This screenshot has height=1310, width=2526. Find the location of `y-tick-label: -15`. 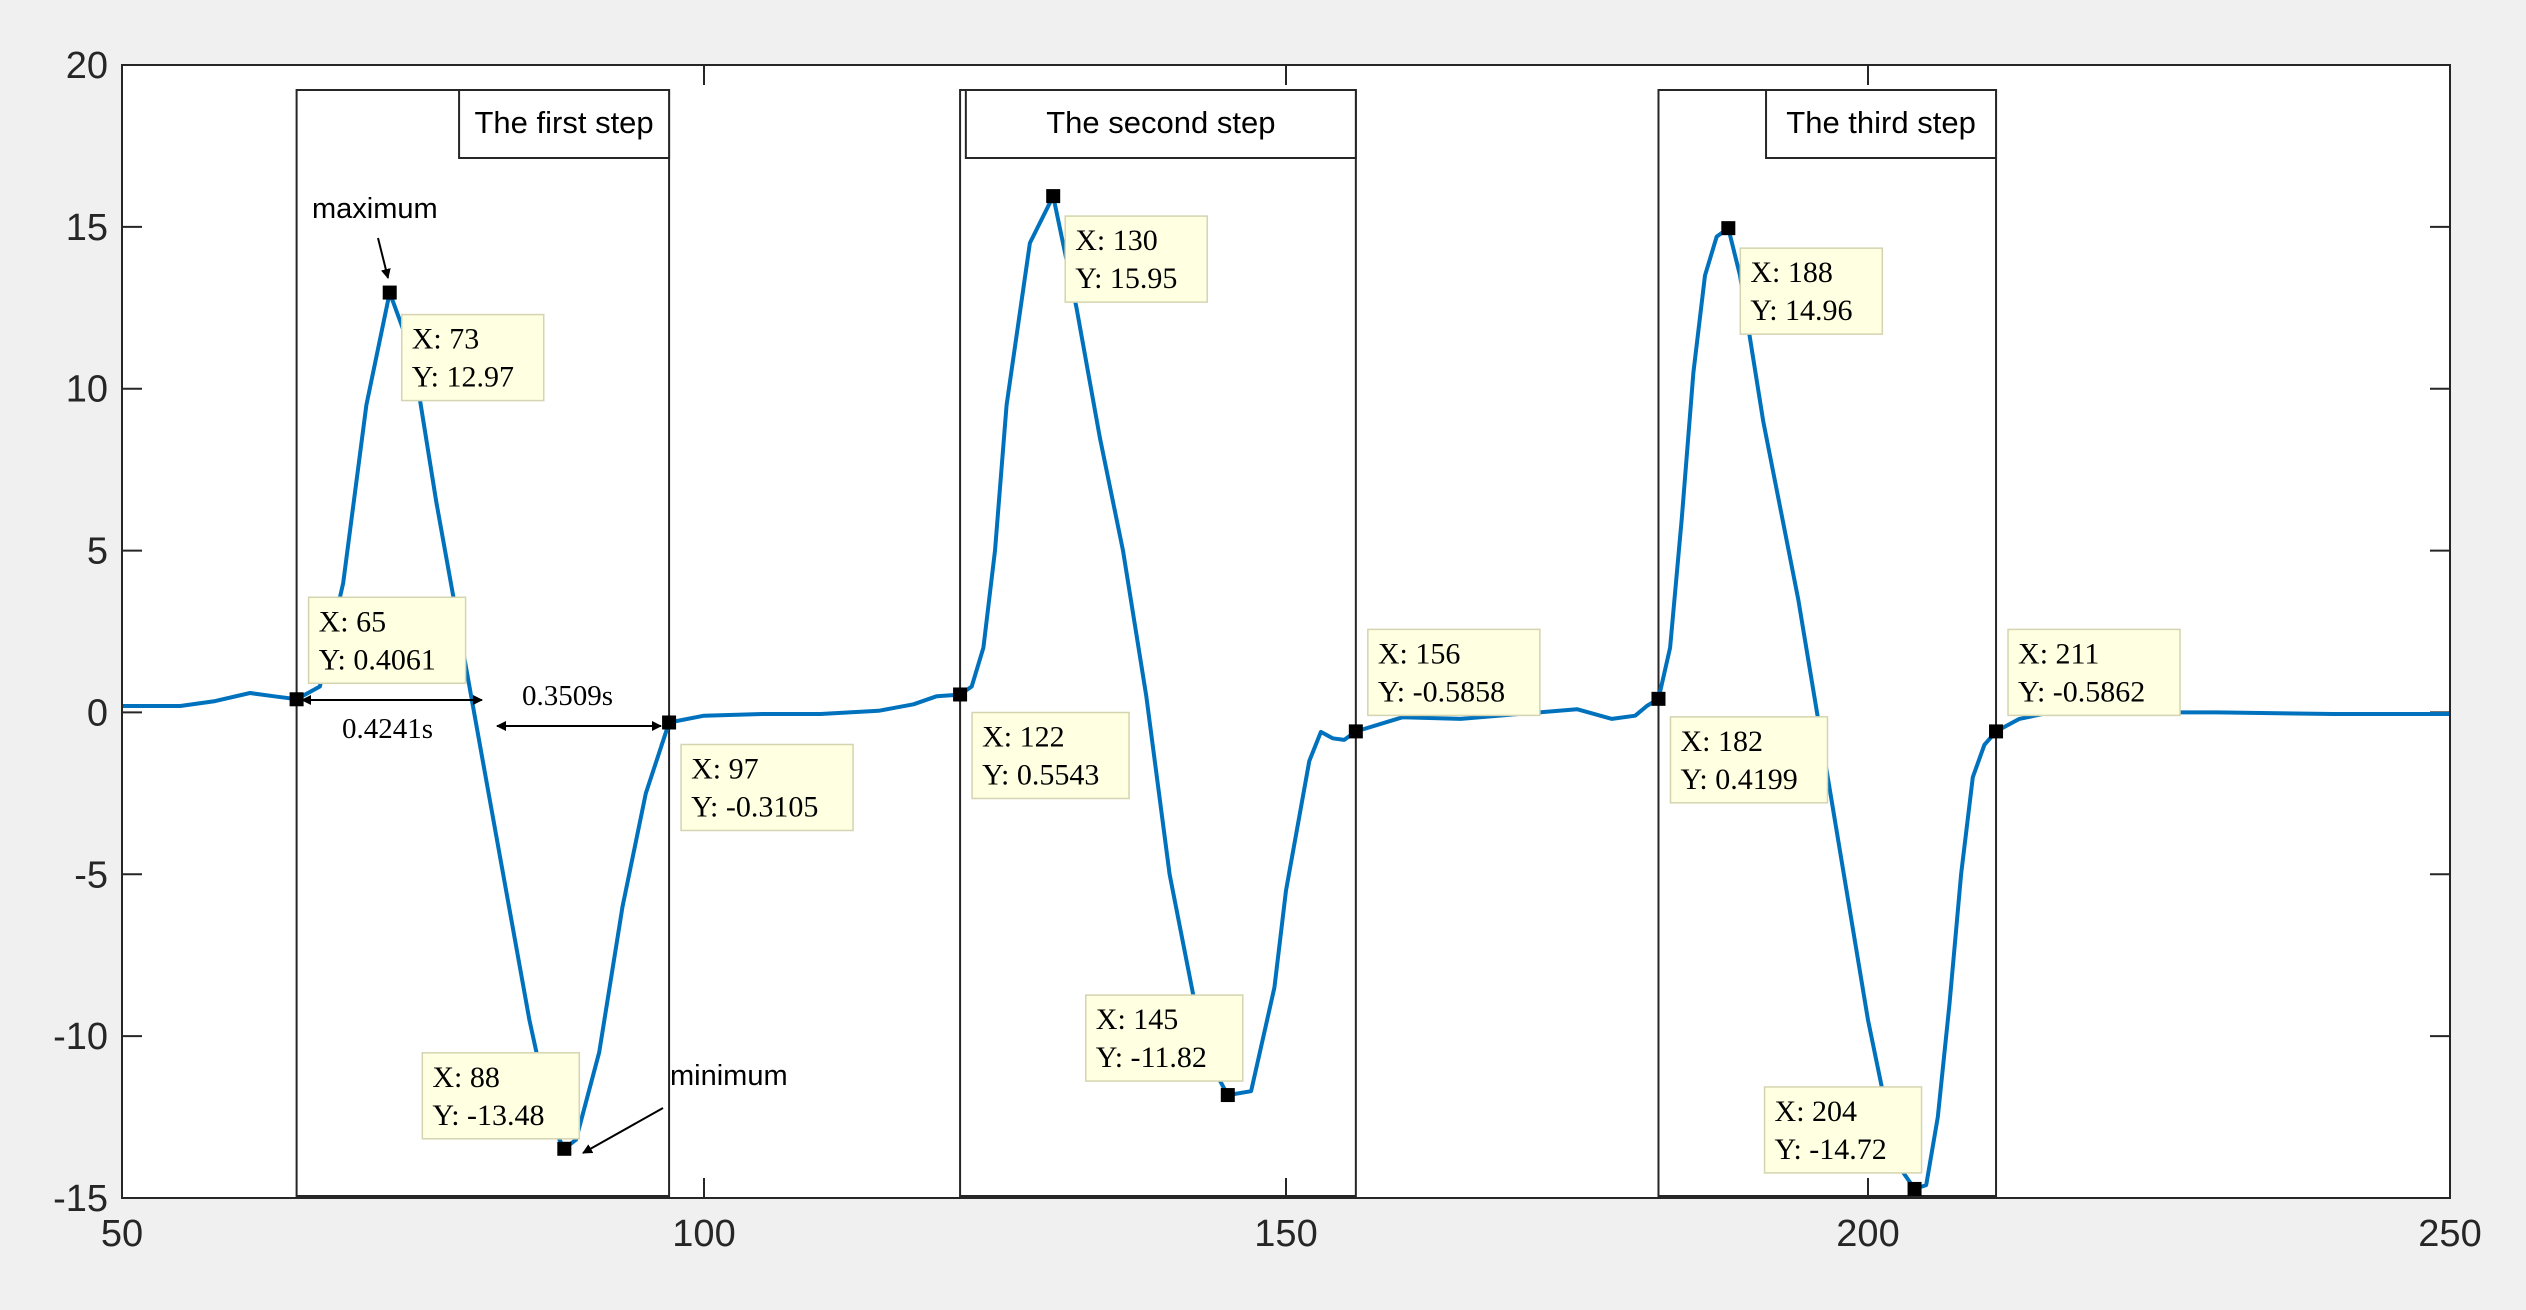

y-tick-label: -15 is located at coordinates (80, 1199).